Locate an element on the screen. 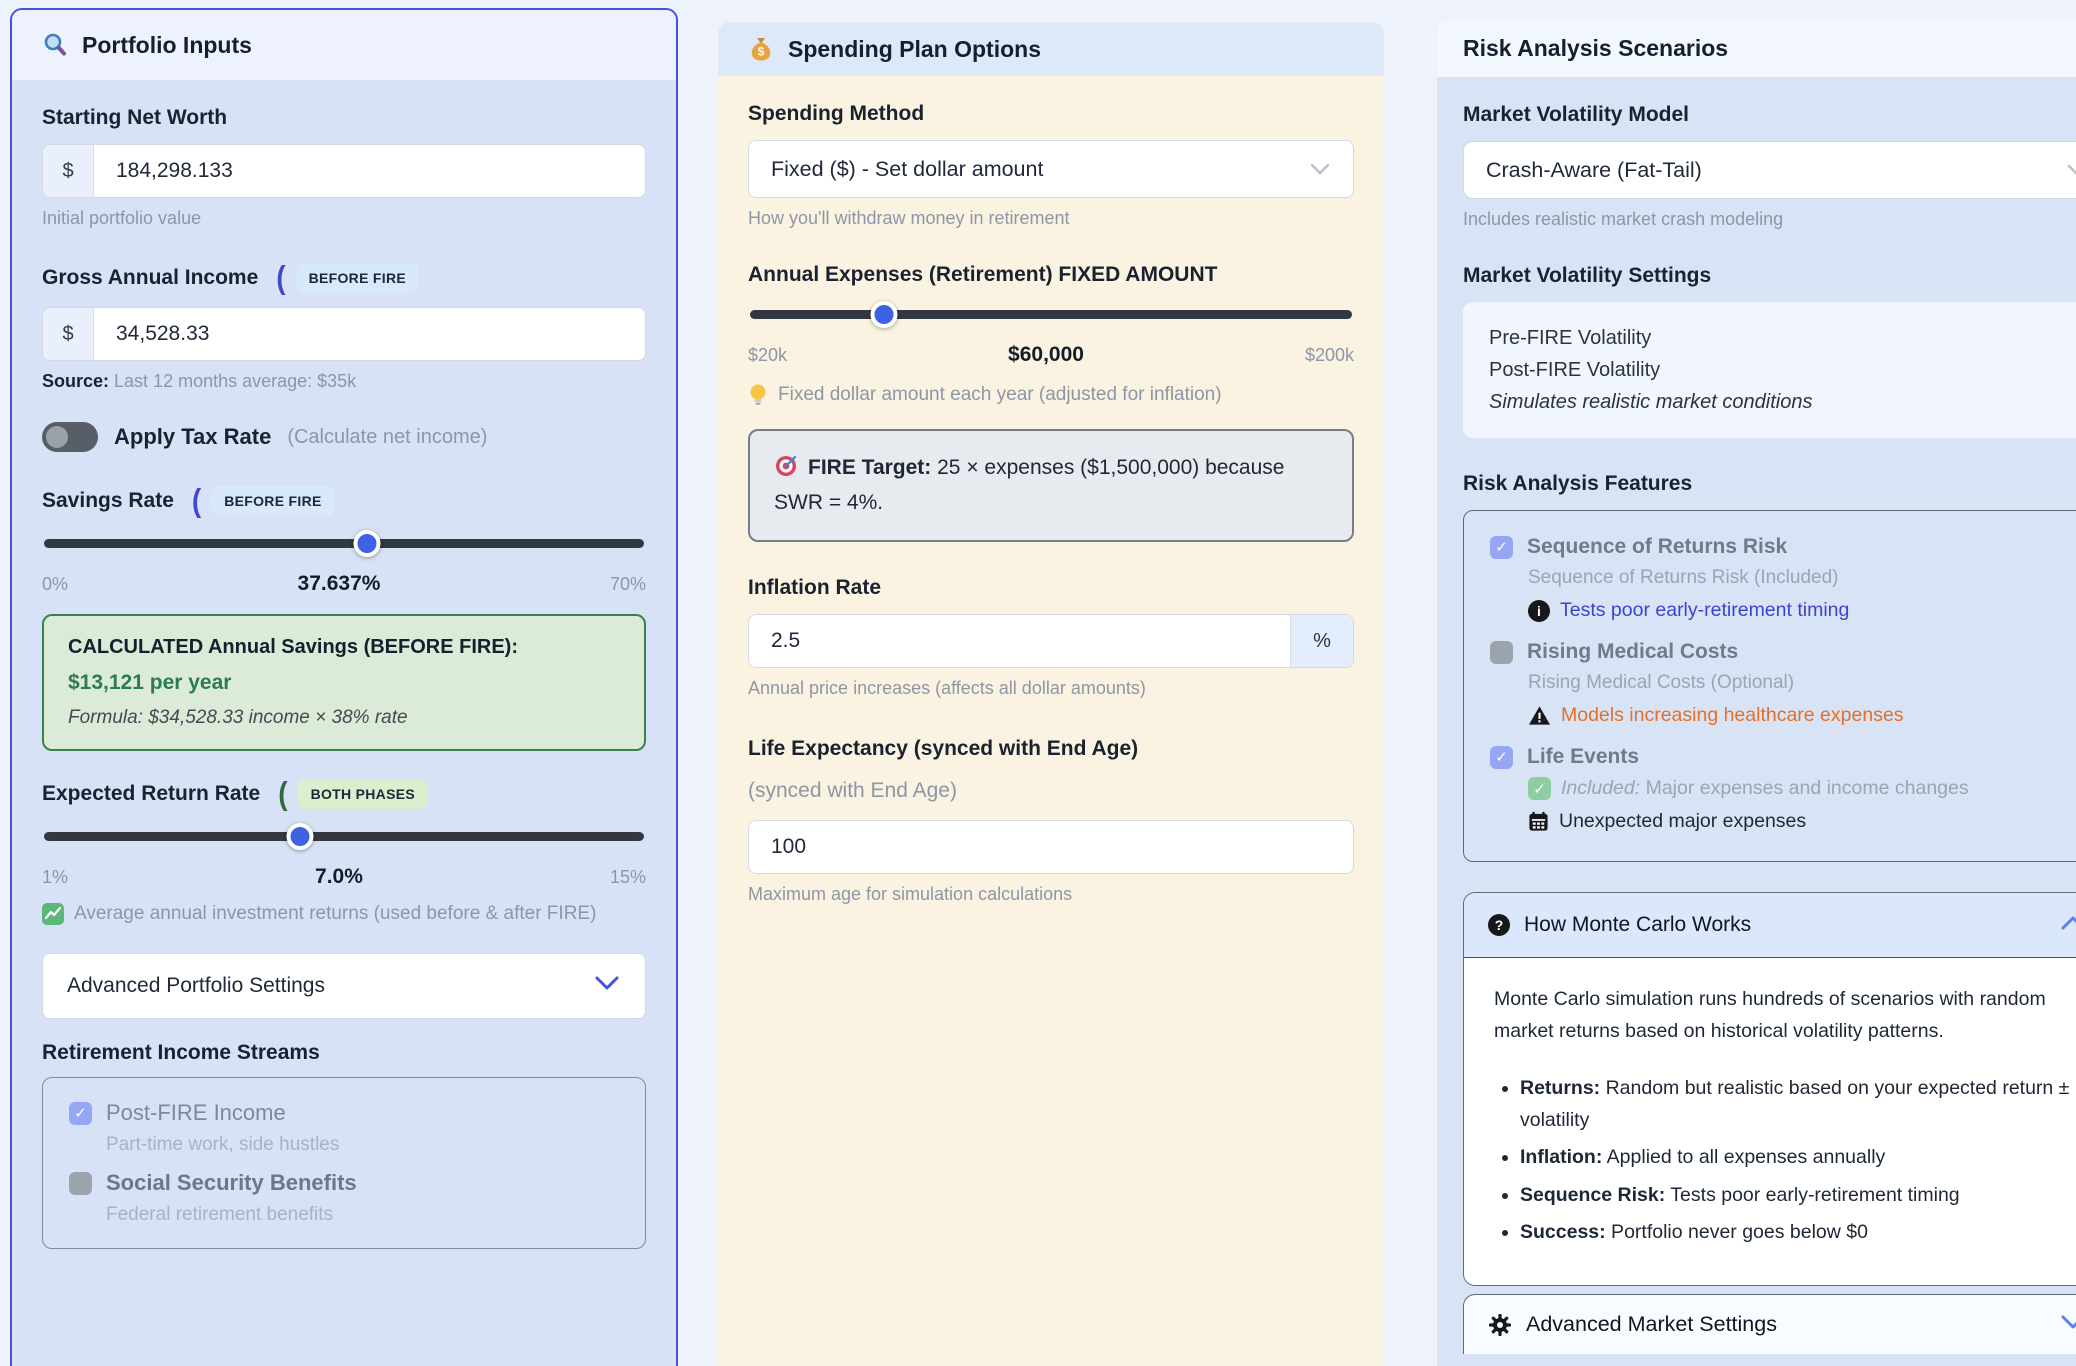  slider-value: $60,000 is located at coordinates (1046, 354).